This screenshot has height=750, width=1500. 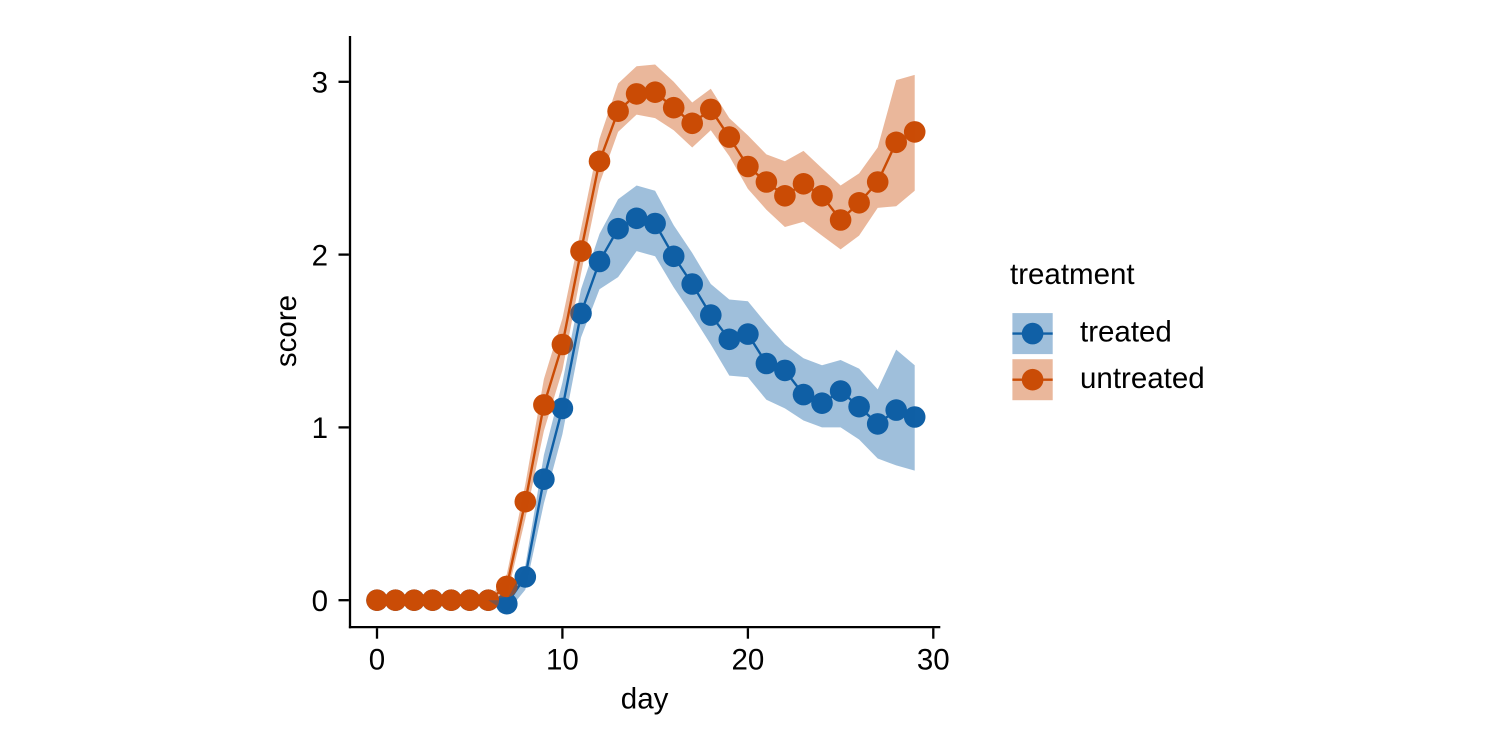 What do you see at coordinates (320, 255) in the screenshot?
I see `svg-text: 2` at bounding box center [320, 255].